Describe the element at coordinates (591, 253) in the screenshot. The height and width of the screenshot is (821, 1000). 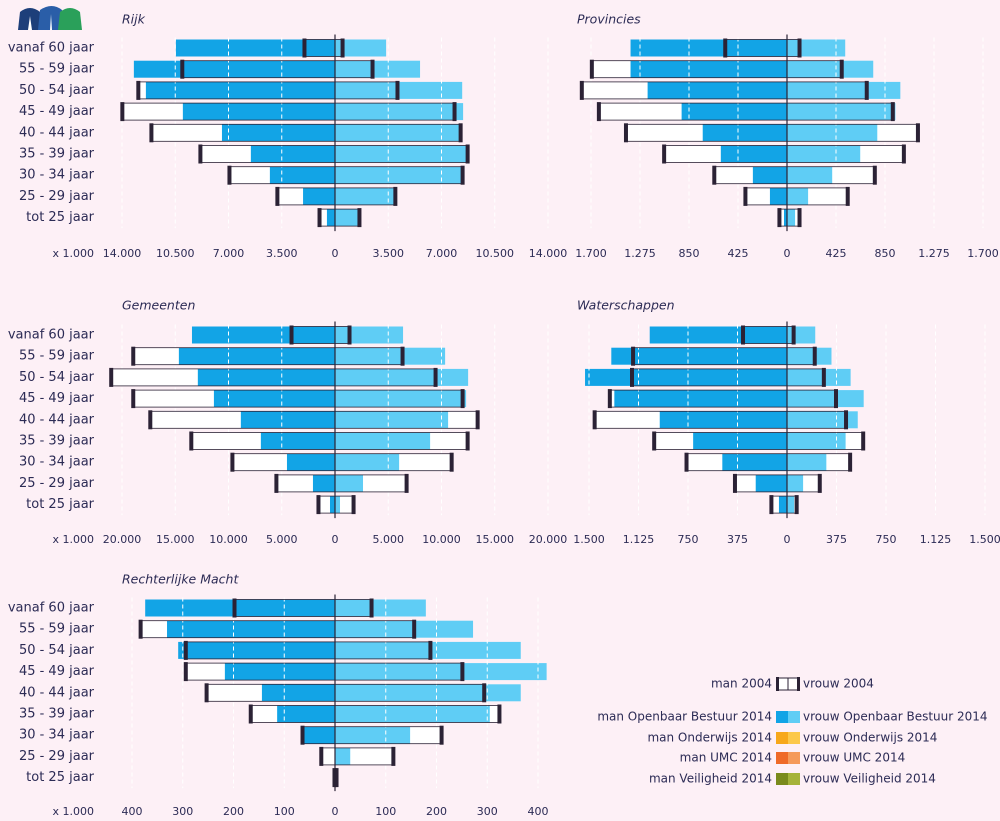
I see `x-tick-label: 1.700` at that location.